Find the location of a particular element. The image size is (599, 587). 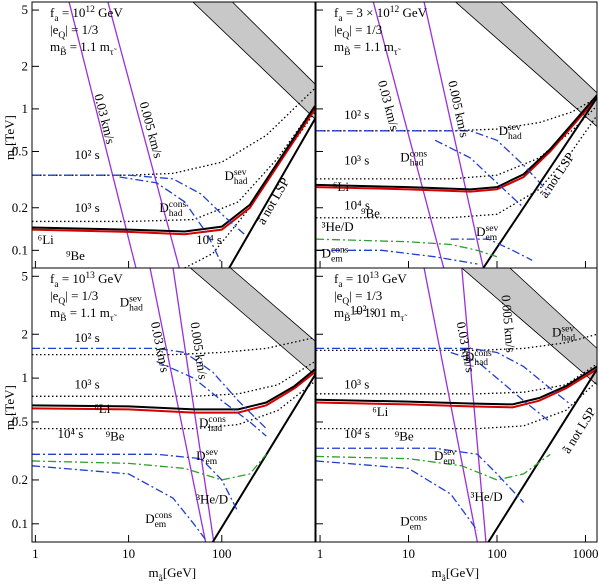

x-tick-label: 100 is located at coordinates (222, 553).